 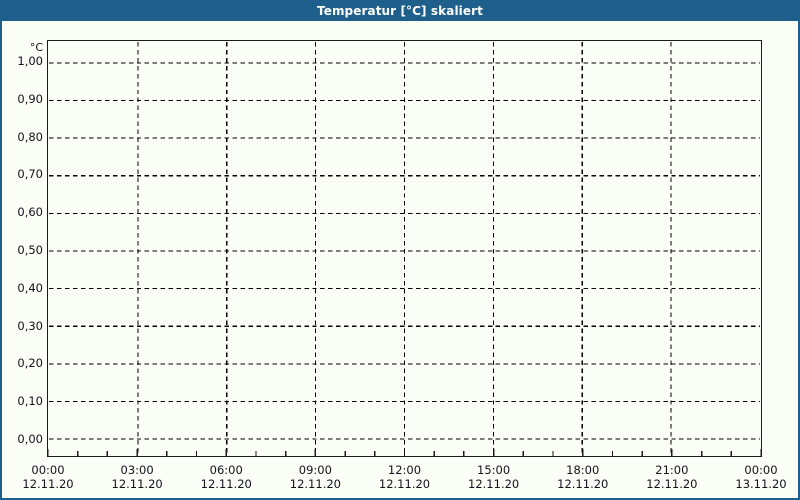 What do you see at coordinates (30, 439) in the screenshot?
I see `y-axis-tick-label: 0,00` at bounding box center [30, 439].